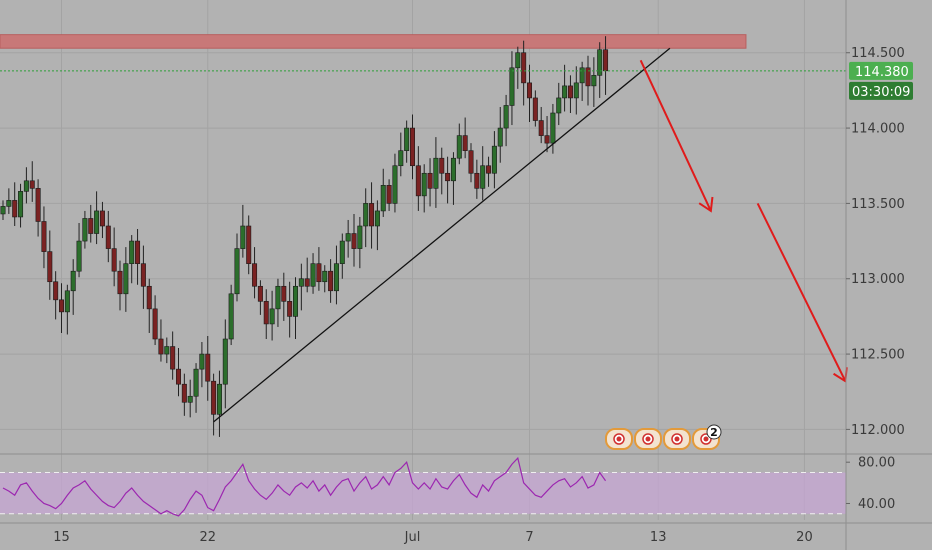 The height and width of the screenshot is (550, 932). What do you see at coordinates (373, 41) in the screenshot?
I see `resistance-zone-layer` at bounding box center [373, 41].